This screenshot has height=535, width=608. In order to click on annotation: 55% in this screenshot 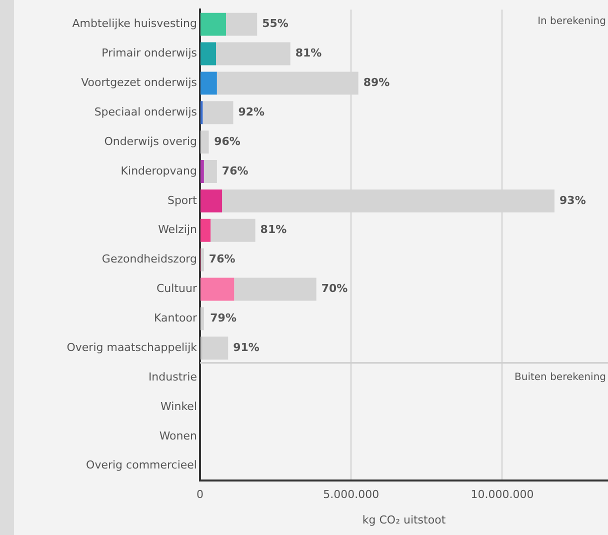, I will do `click(275, 23)`.